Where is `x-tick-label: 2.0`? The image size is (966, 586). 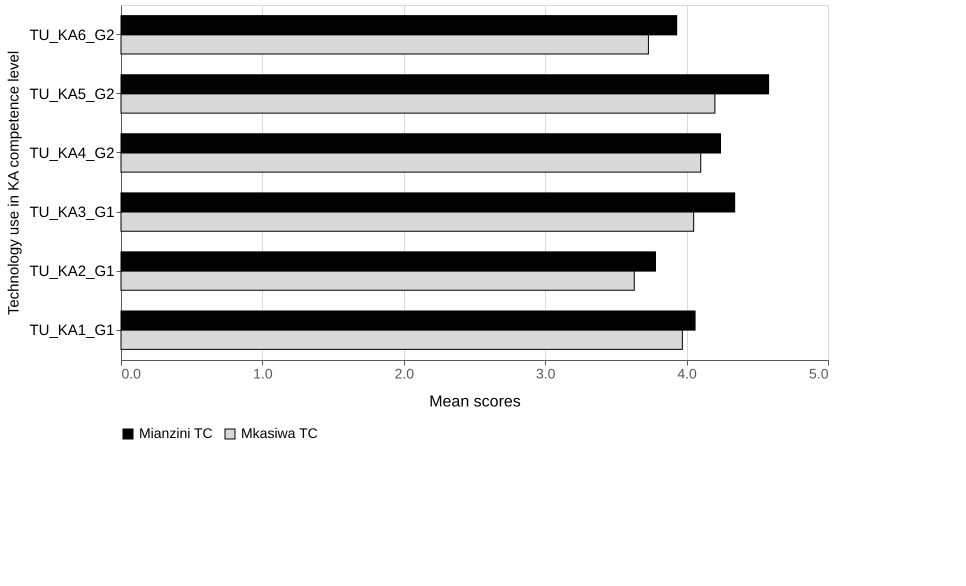
x-tick-label: 2.0 is located at coordinates (404, 374).